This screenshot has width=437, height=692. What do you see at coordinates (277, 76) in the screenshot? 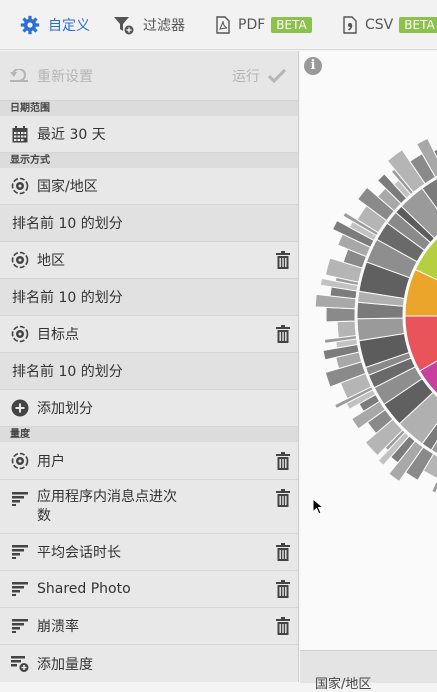
I see `checkmark-icon` at bounding box center [277, 76].